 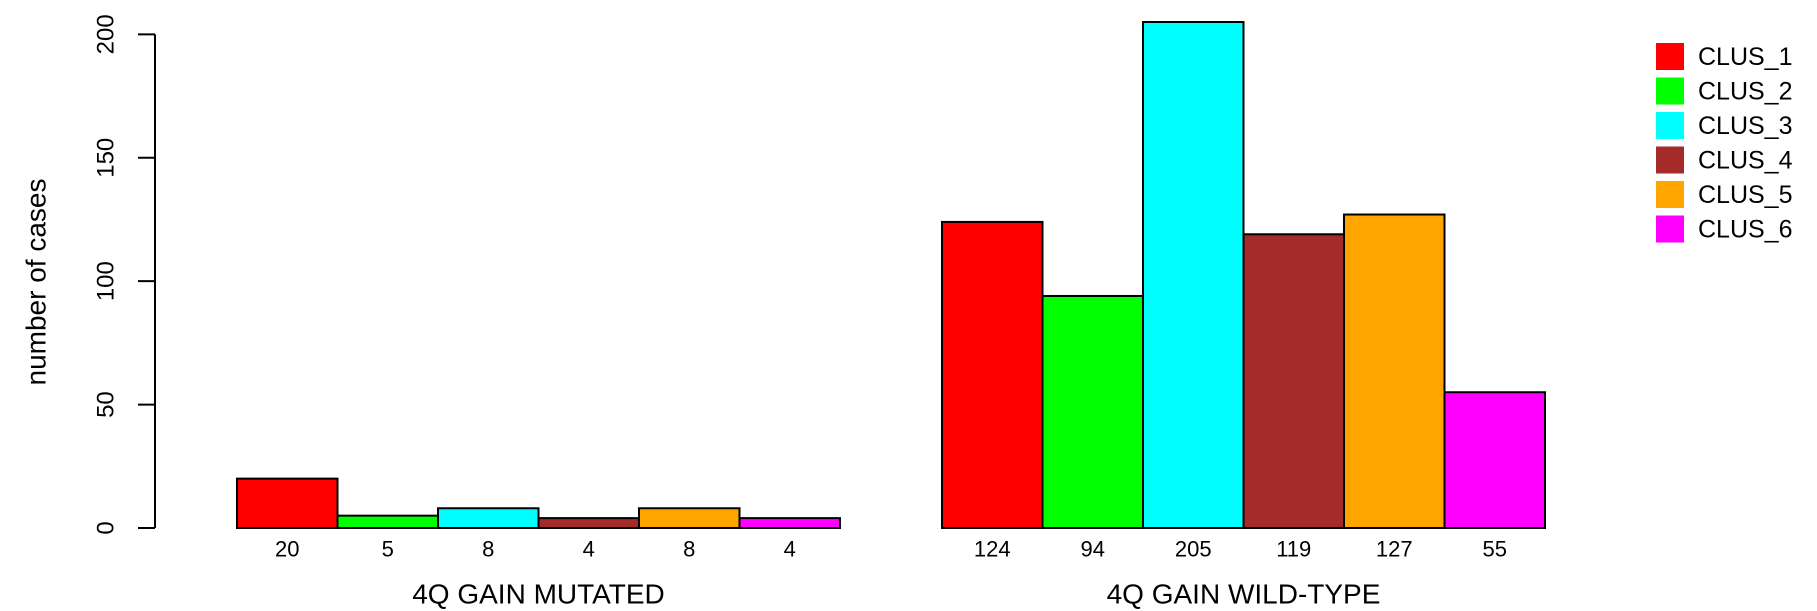 I want to click on bar-value-label: 5, so click(x=388, y=549).